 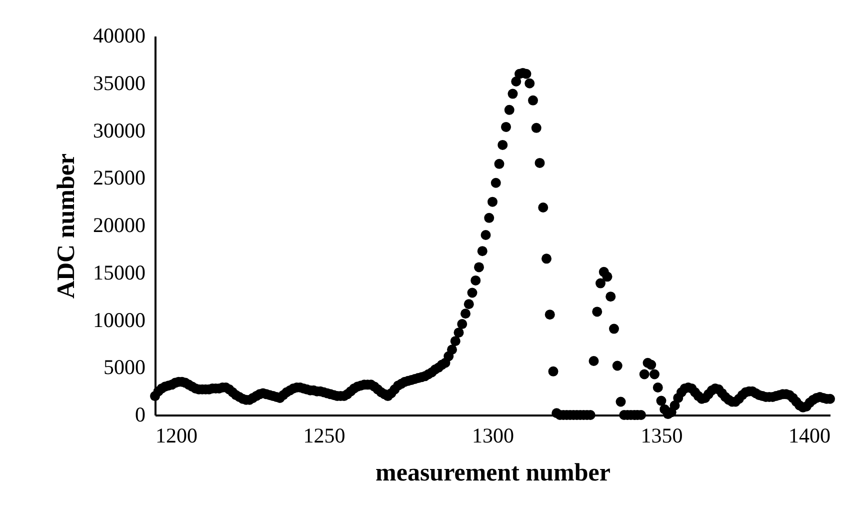 I want to click on x-tick-label: 1200, so click(x=177, y=436).